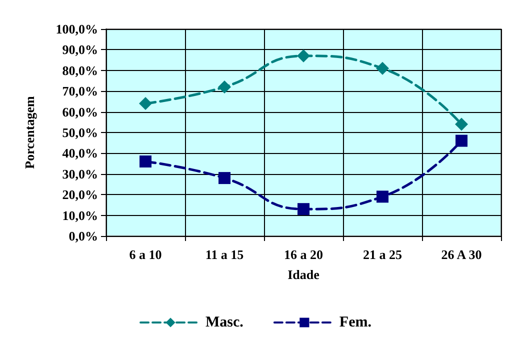  What do you see at coordinates (355, 322) in the screenshot?
I see `legend-label: Fem.` at bounding box center [355, 322].